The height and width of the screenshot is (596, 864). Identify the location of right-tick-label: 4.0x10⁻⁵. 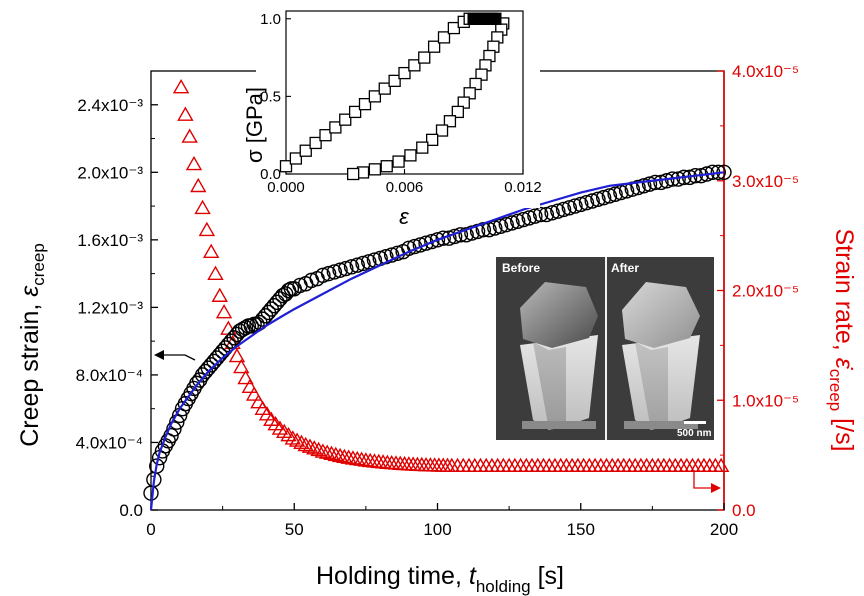
(765, 71).